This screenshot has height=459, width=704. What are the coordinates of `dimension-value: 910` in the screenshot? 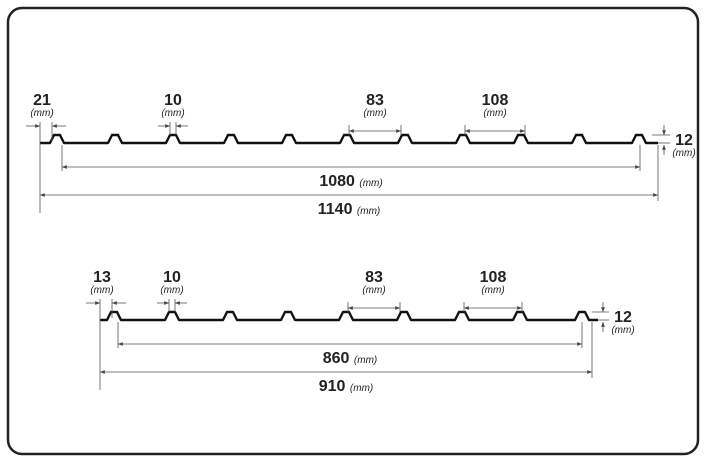 It's located at (332, 386).